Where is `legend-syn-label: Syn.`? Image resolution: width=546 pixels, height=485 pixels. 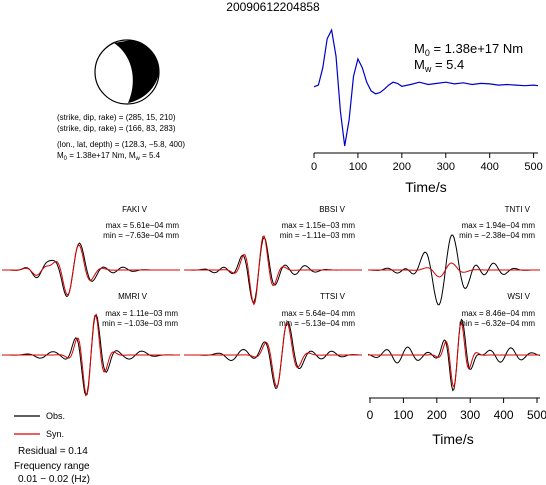 legend-syn-label: Syn. is located at coordinates (55, 434).